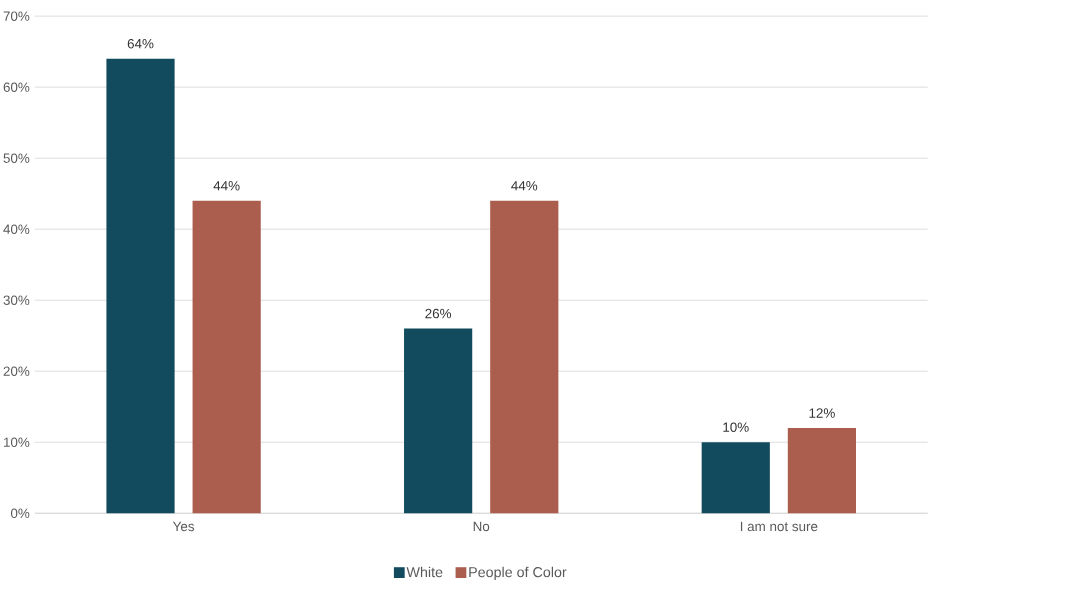 This screenshot has width=1089, height=600. What do you see at coordinates (481, 526) in the screenshot?
I see `x-tick-label: No` at bounding box center [481, 526].